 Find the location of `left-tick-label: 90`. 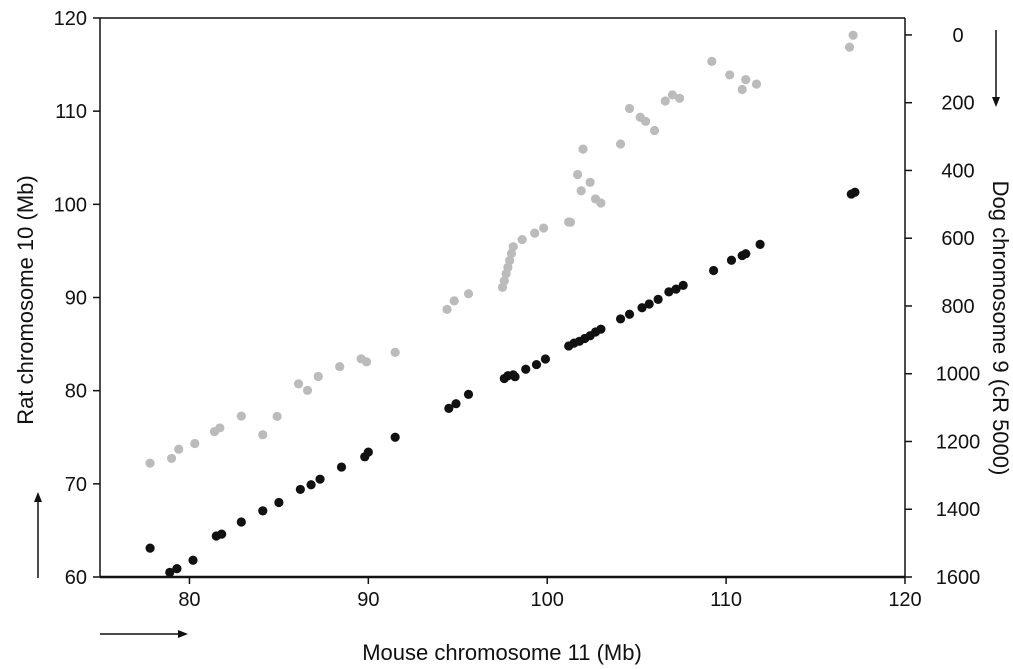

left-tick-label: 90 is located at coordinates (76, 299).